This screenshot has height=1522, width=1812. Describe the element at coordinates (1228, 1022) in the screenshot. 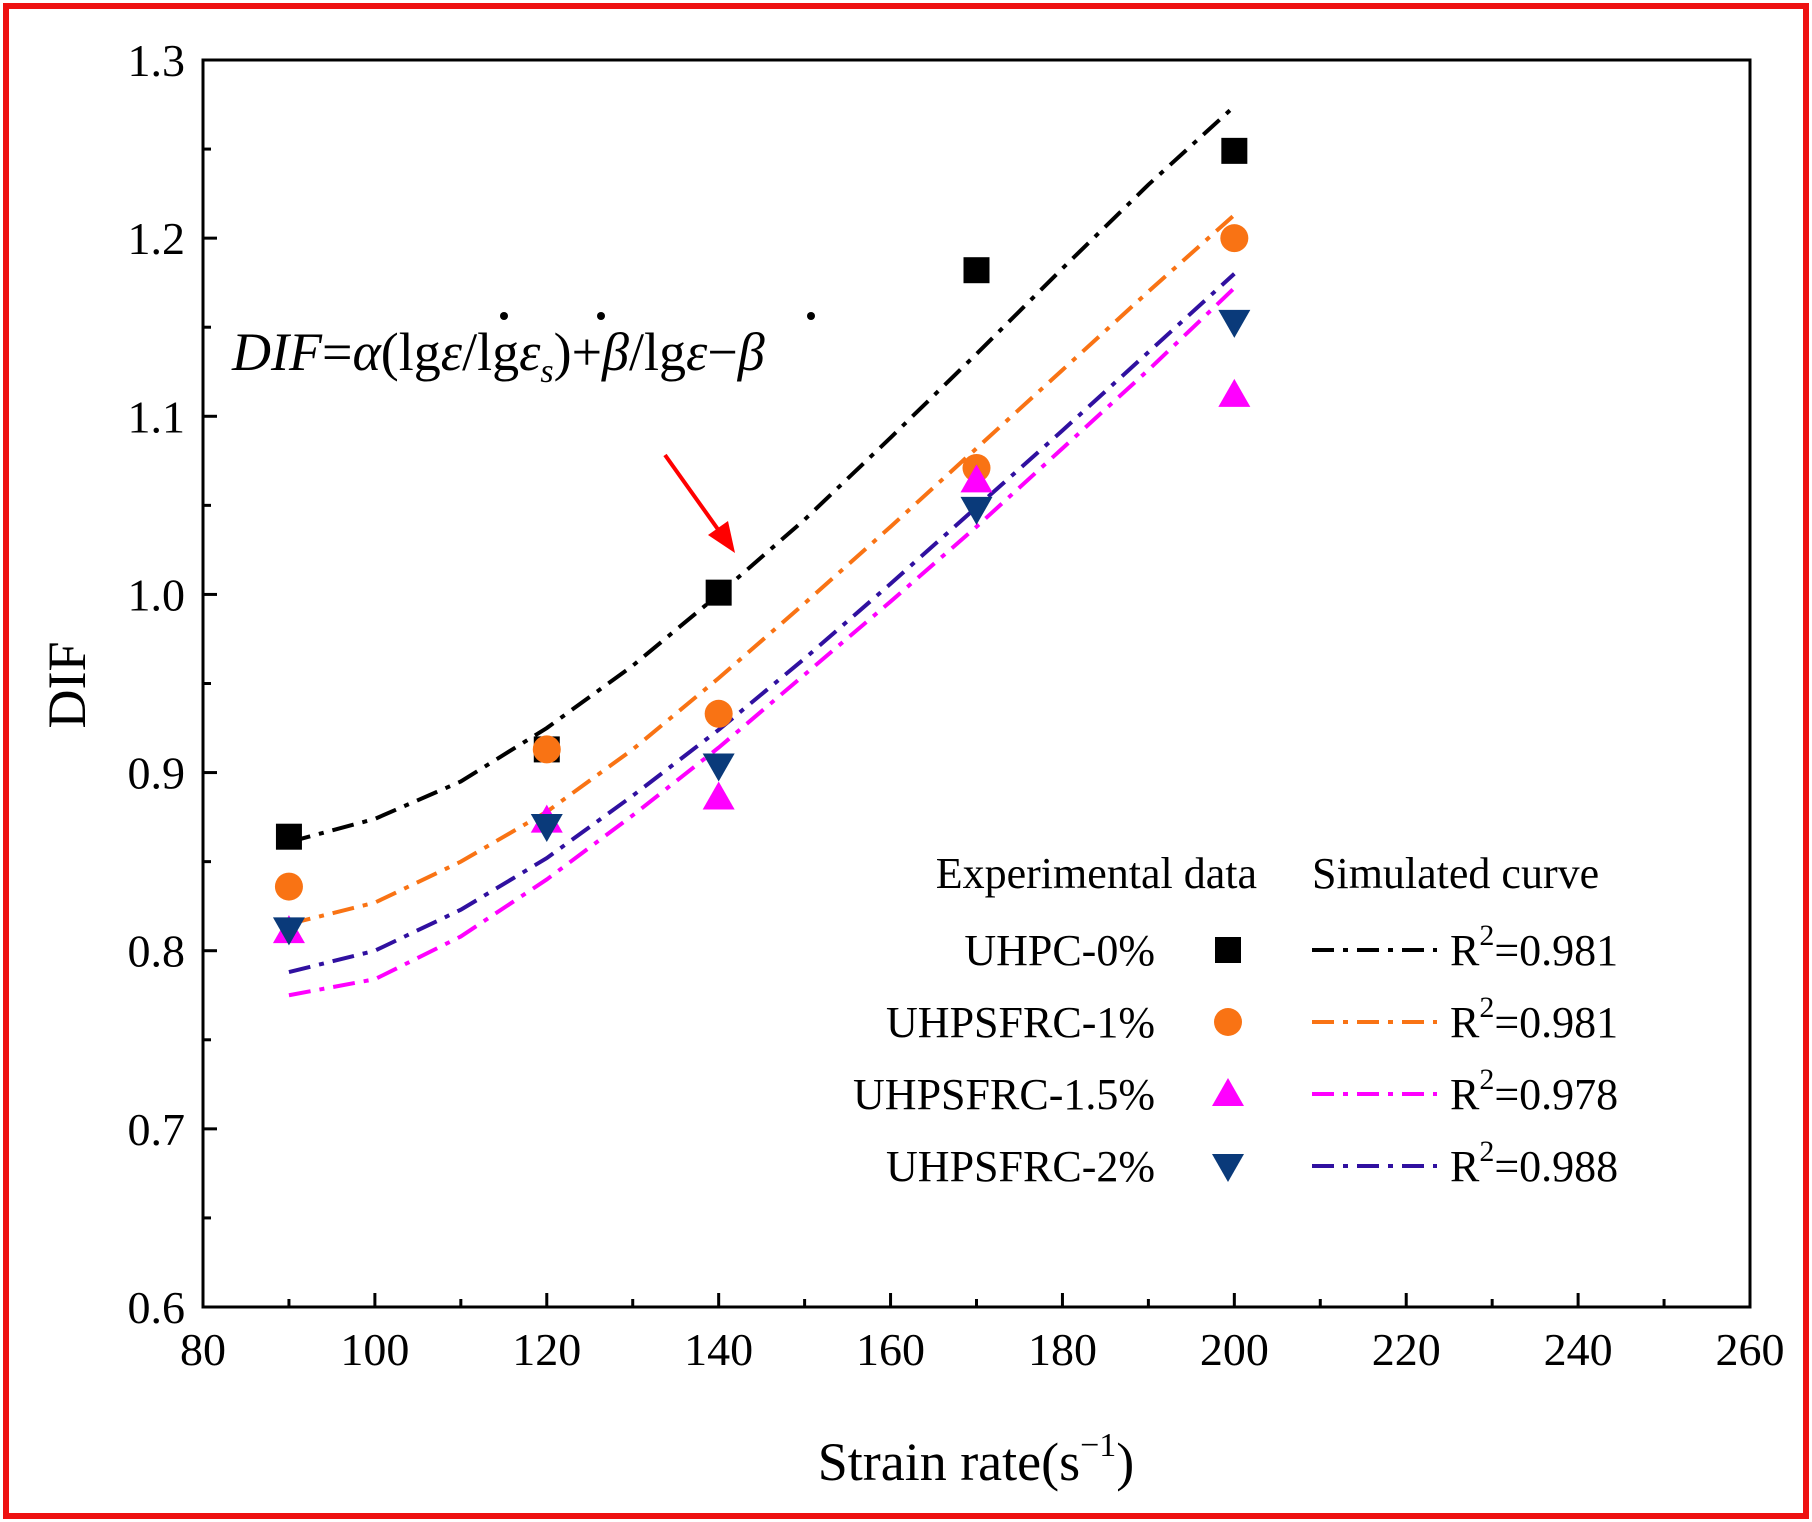

I see `legend-marker-UHPSFRC-1%` at that location.